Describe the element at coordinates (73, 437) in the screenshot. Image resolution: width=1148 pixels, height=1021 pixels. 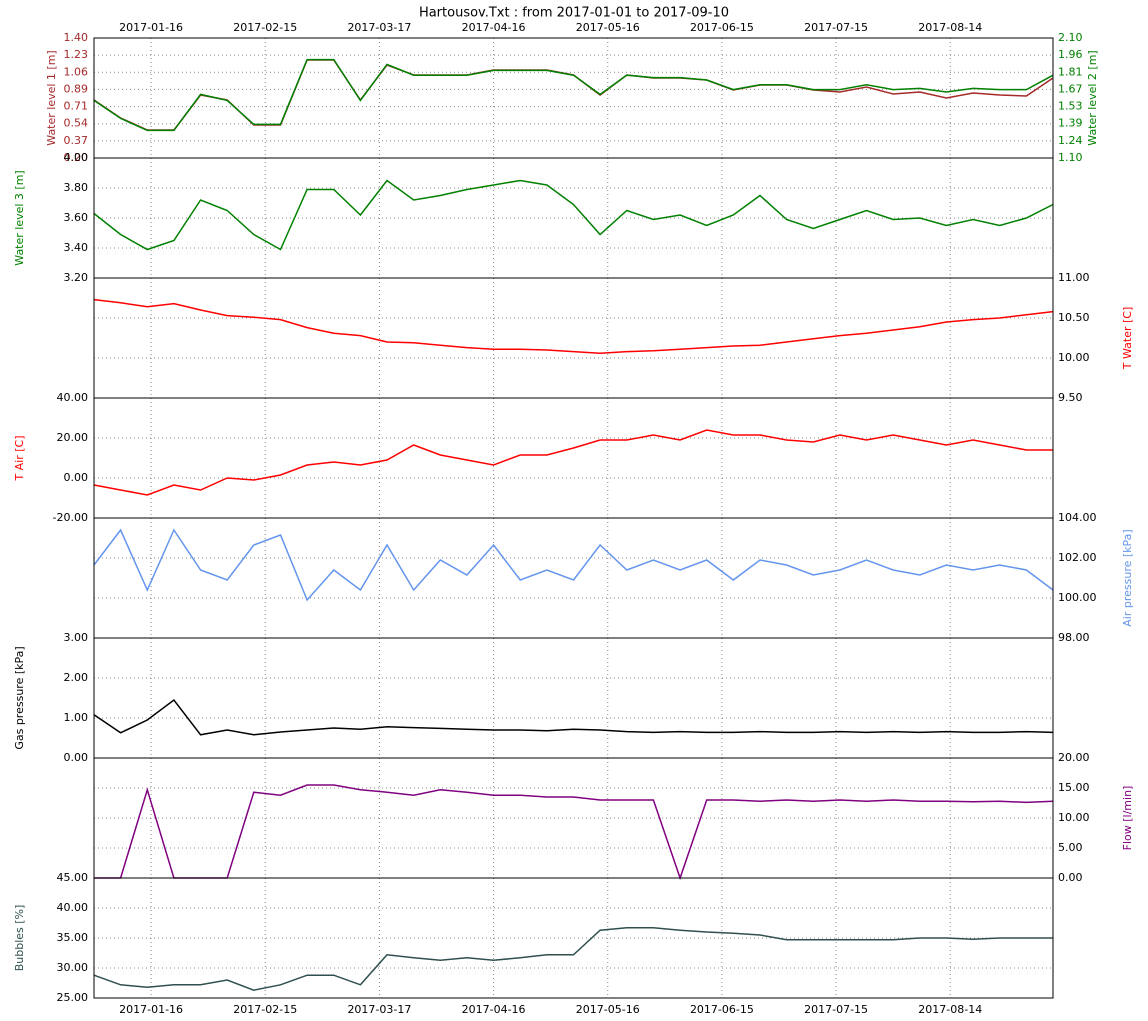
I see `y-tick-label: 20.00` at that location.